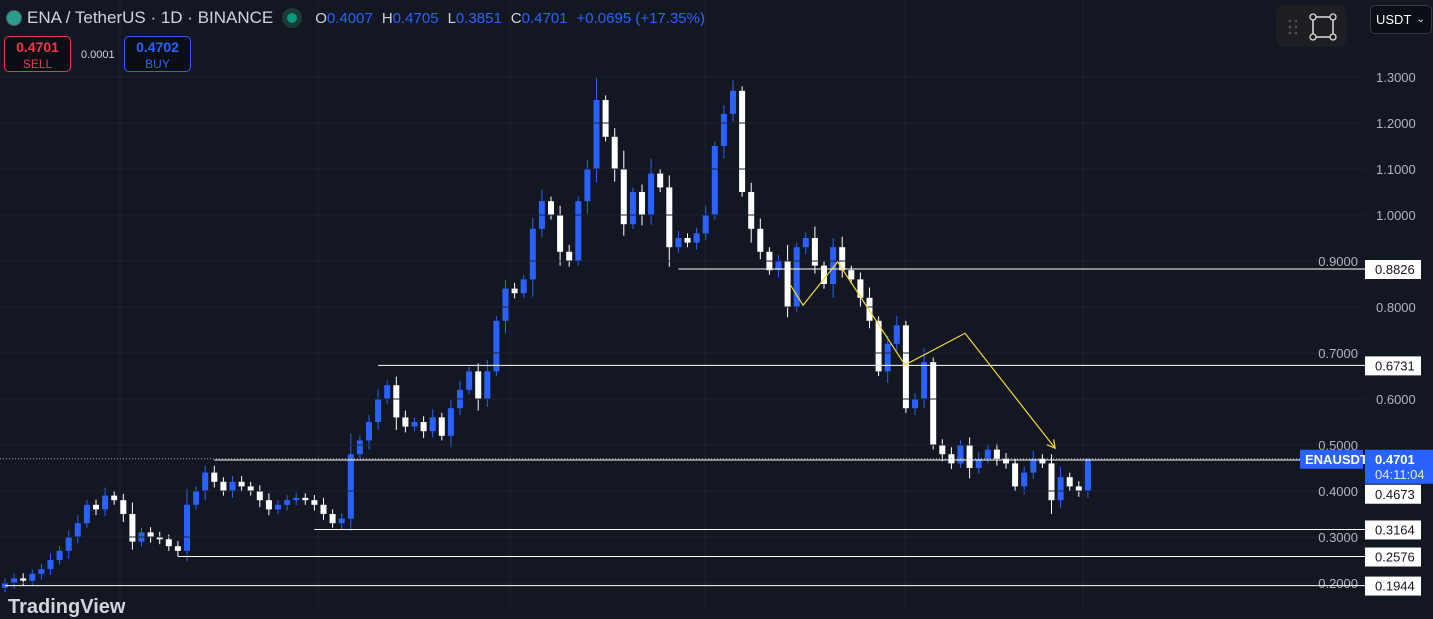  What do you see at coordinates (344, 18) in the screenshot?
I see `ohlc-open: O0.4007` at bounding box center [344, 18].